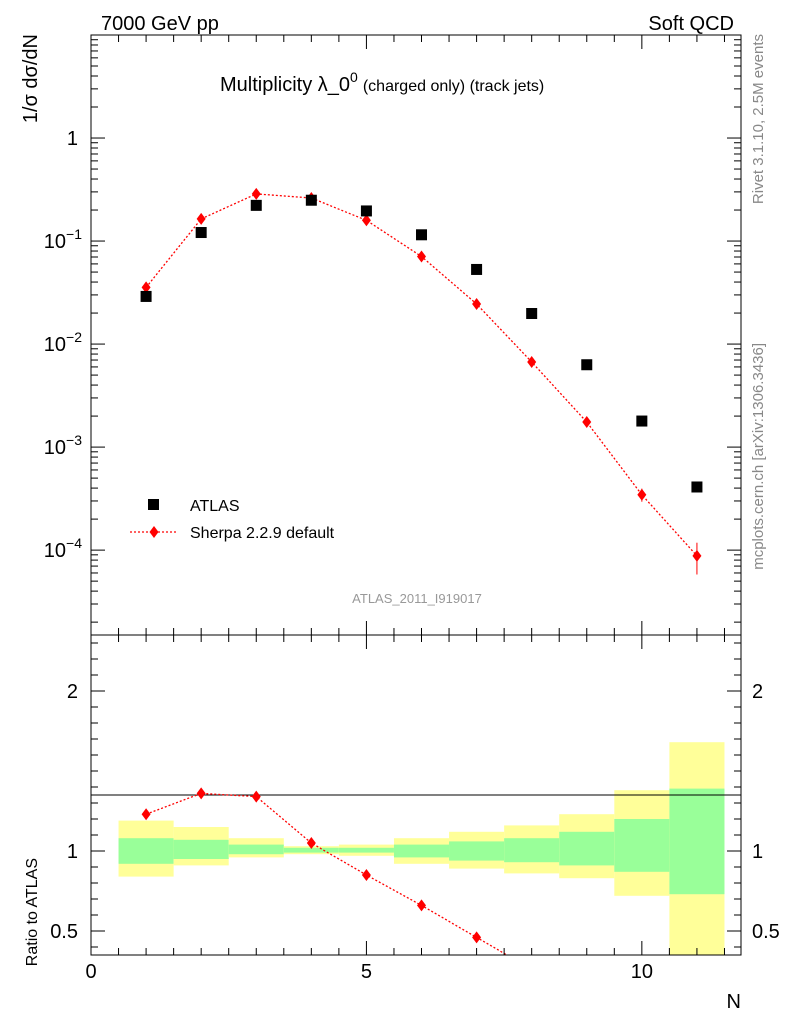  I want to click on main-ytick-label: 1, so click(72, 139).